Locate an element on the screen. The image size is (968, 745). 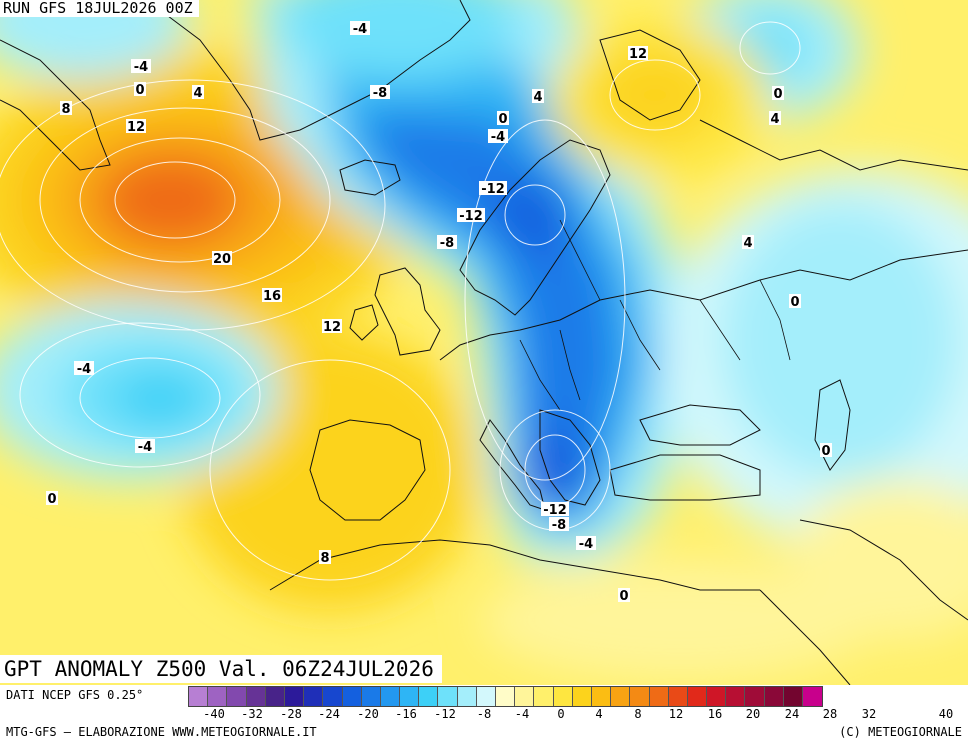
contour-label-iceland-north: -8 is located at coordinates (380, 93).